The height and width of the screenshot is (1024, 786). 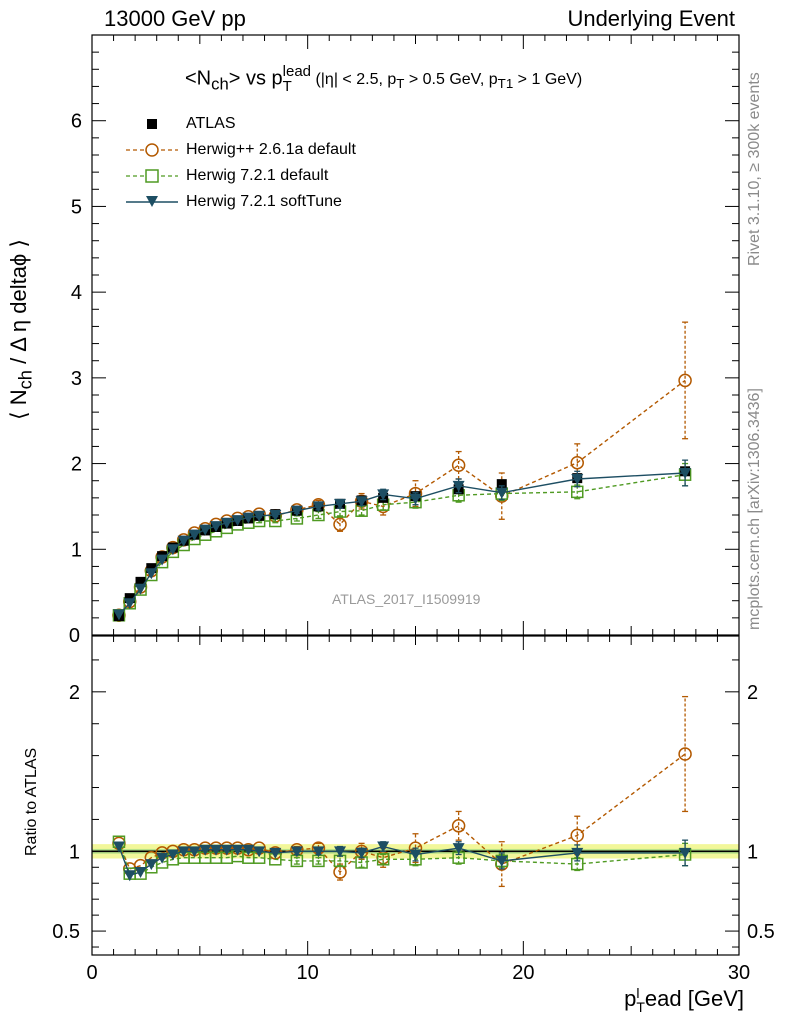 I want to click on legend-marker-atlas, so click(x=152, y=124).